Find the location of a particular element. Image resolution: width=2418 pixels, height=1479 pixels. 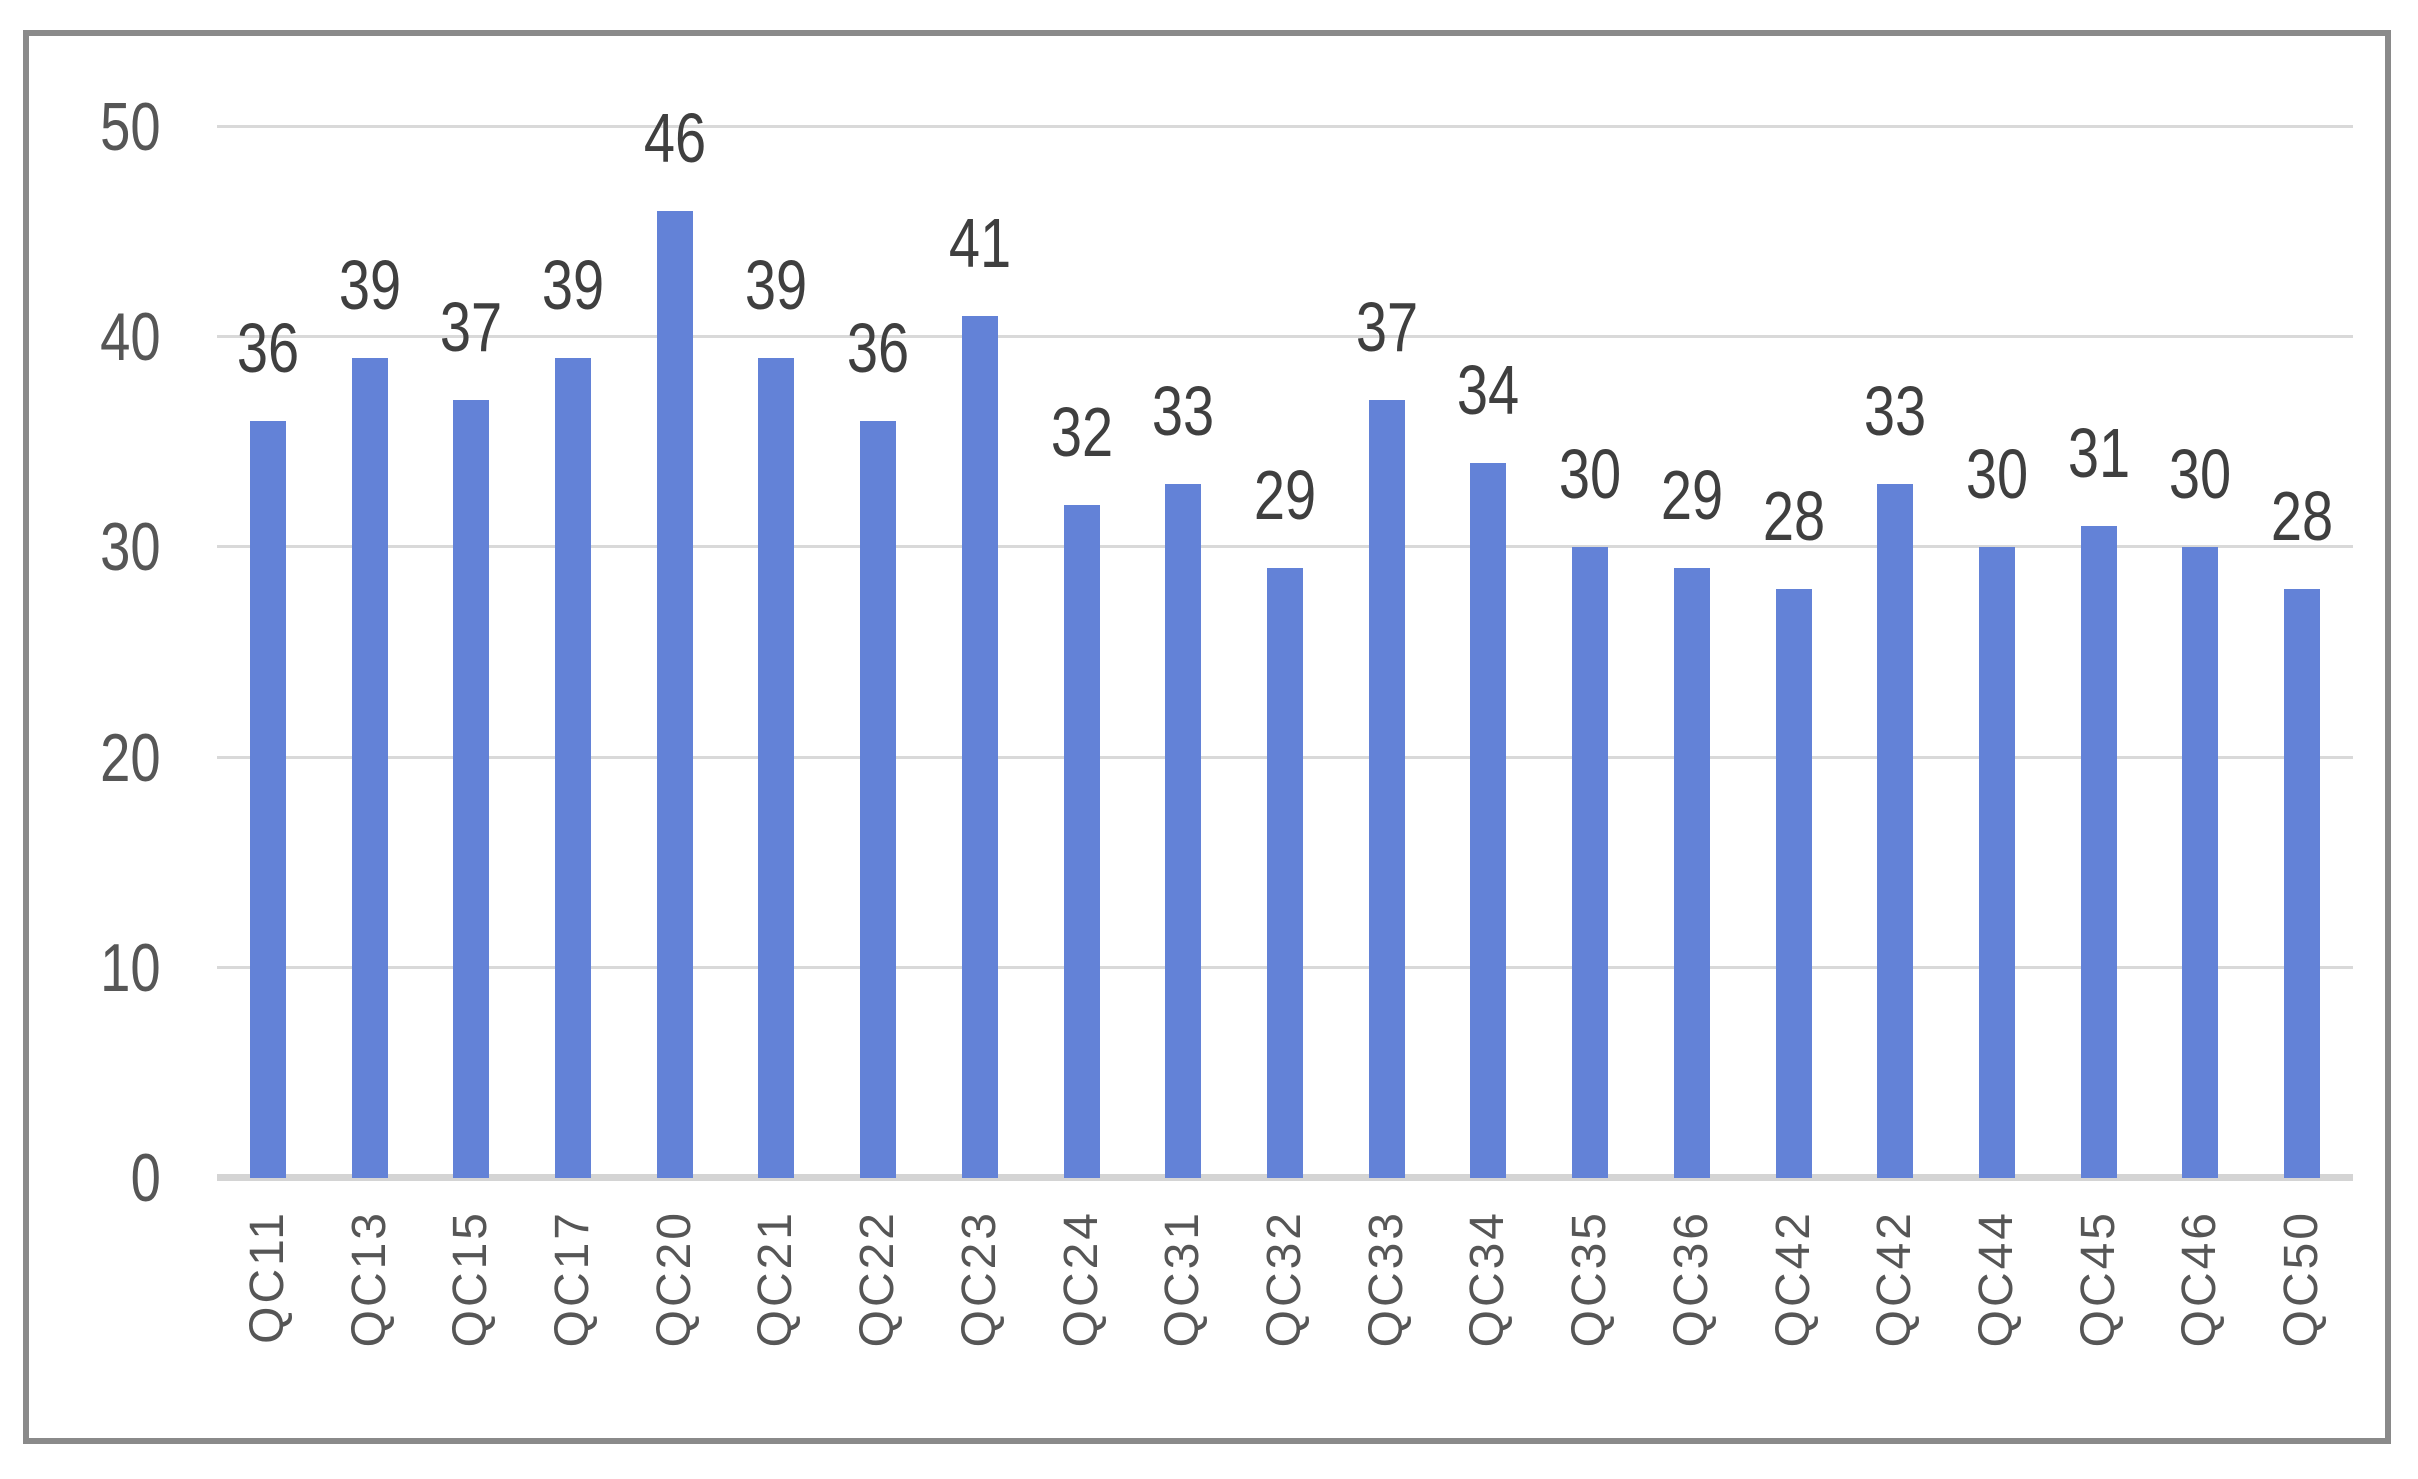

bar-slot: 39 QC13 is located at coordinates (370, 737).